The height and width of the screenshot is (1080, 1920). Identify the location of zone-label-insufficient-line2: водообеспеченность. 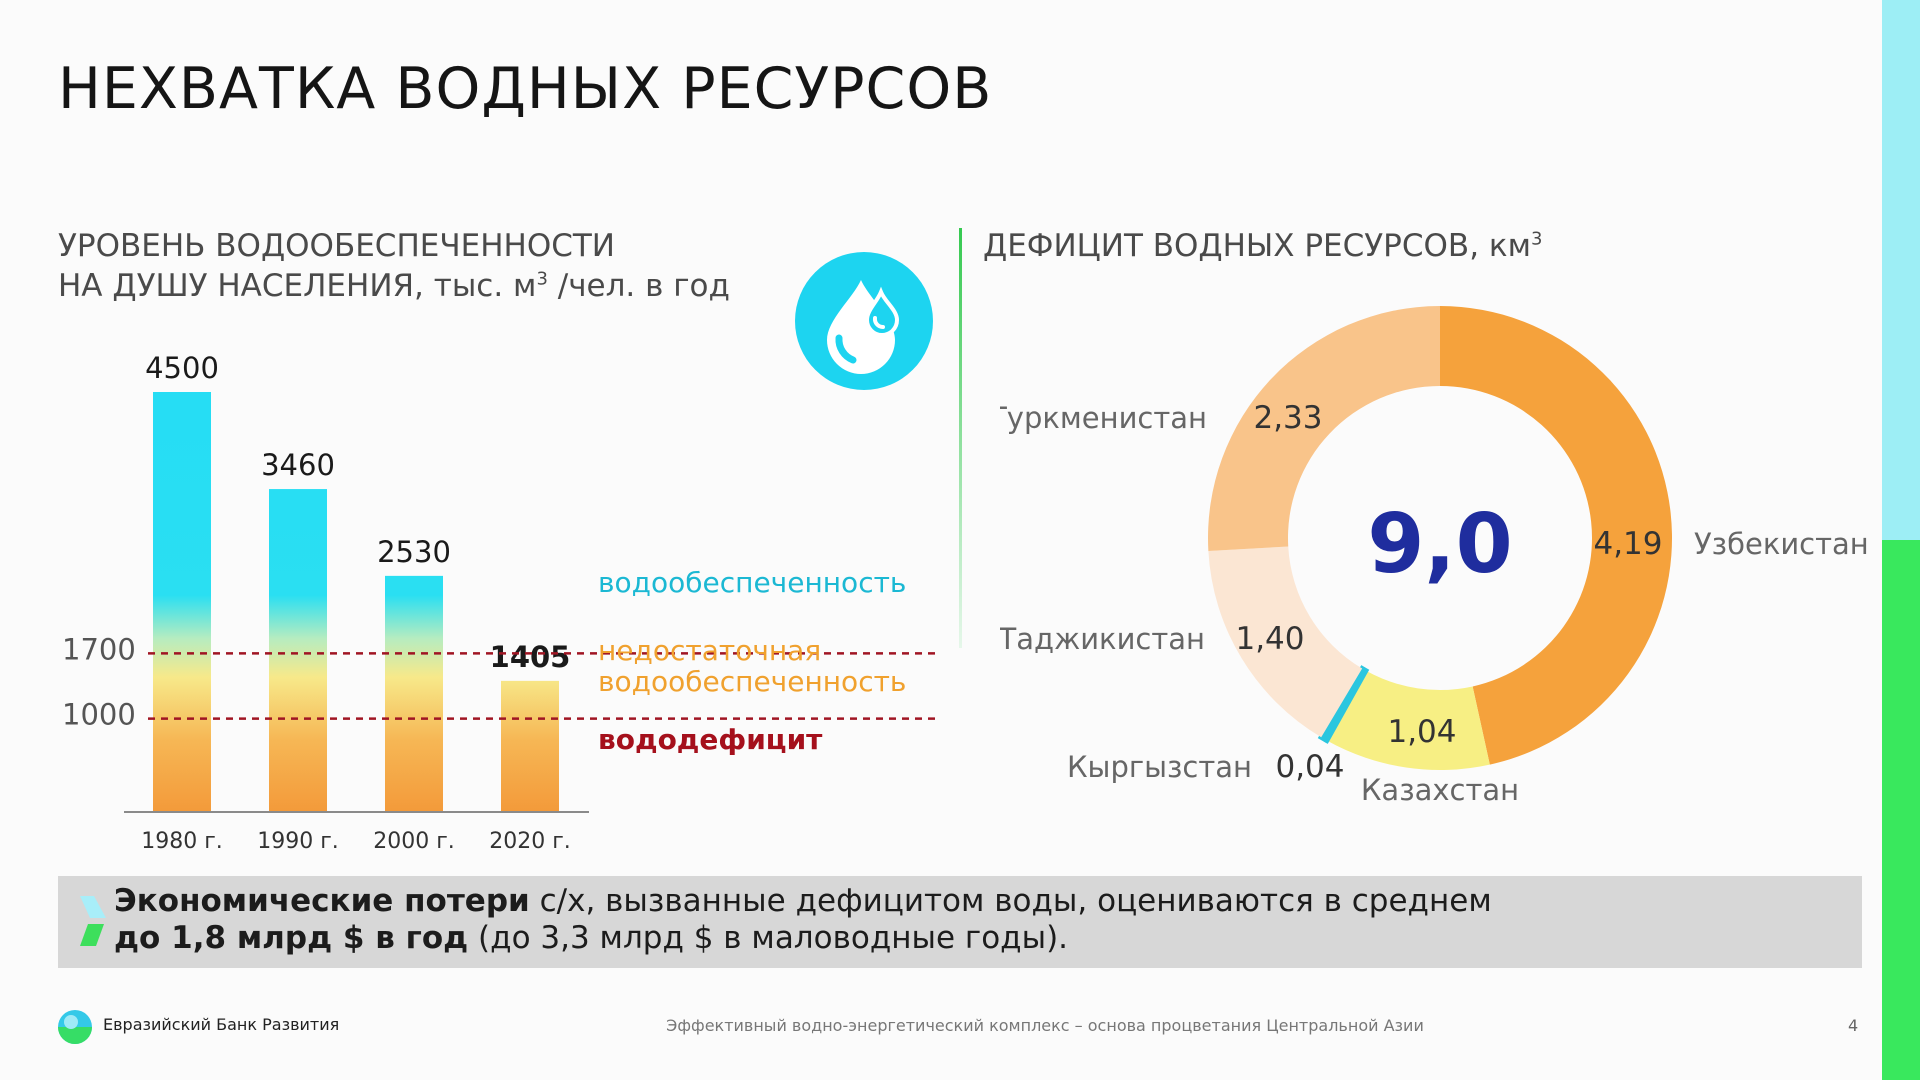
(752, 681).